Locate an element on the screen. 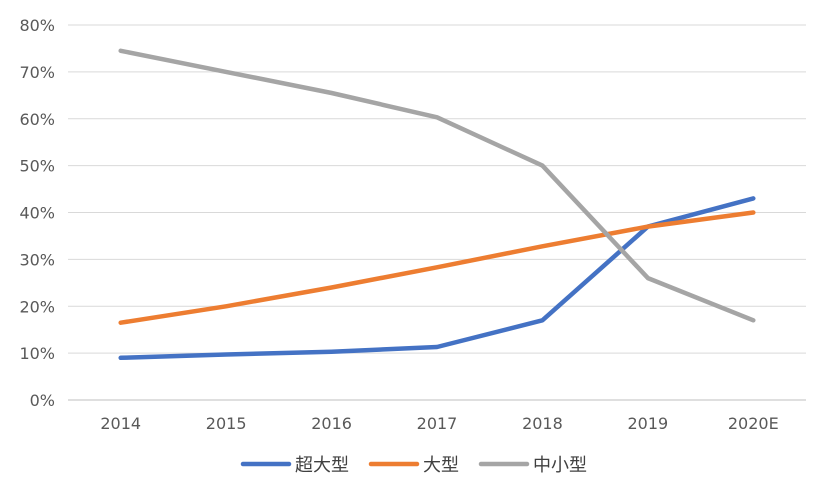 This screenshot has height=494, width=830. x-tick-label: 2017 is located at coordinates (437, 423).